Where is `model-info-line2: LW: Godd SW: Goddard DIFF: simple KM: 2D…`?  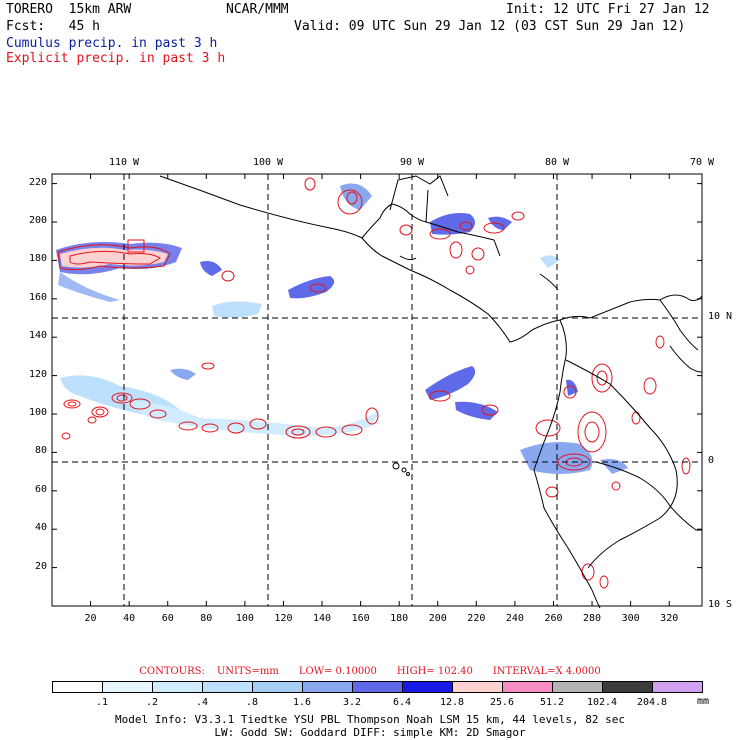 model-info-line2: LW: Godd SW: Goddard DIFF: simple KM: 2D… is located at coordinates (370, 732).